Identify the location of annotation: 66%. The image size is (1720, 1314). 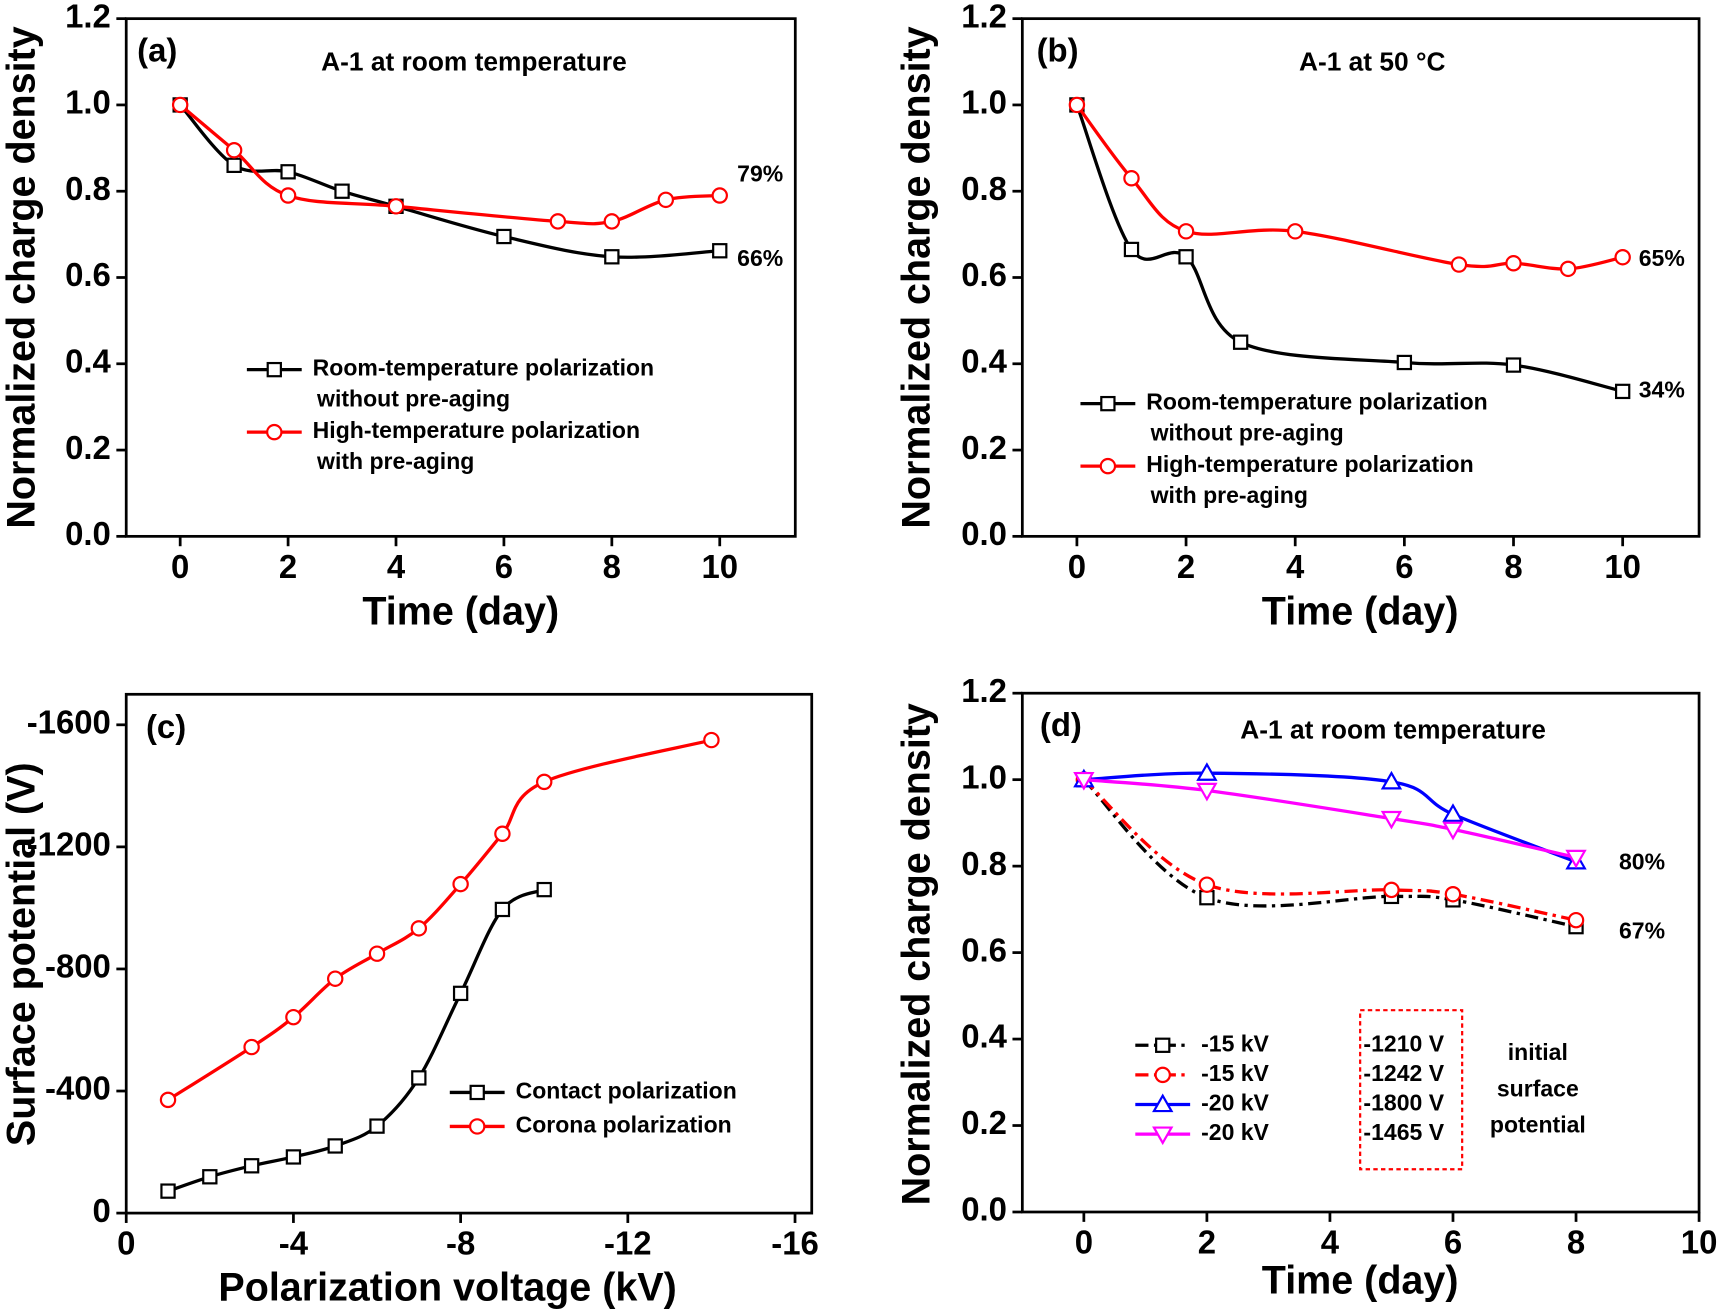
(760, 258).